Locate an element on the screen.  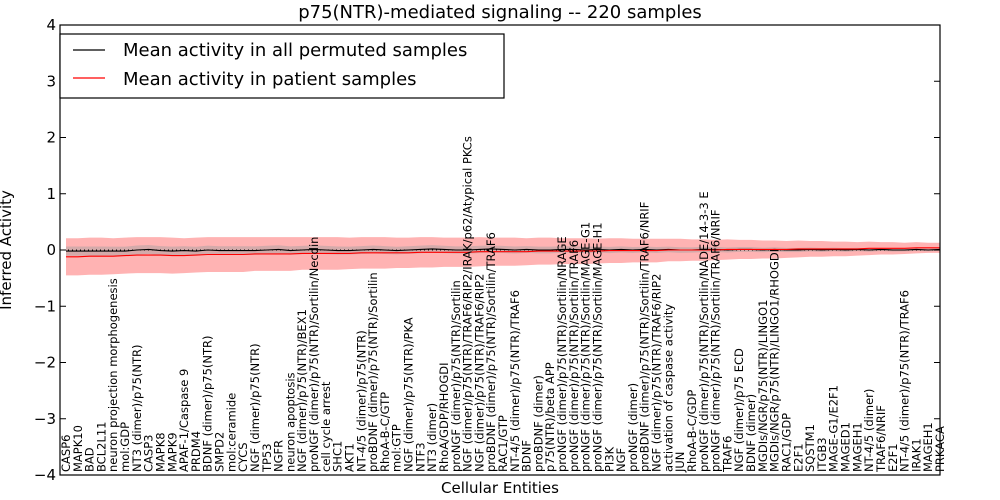
entity-label: RhoA/GDP/RHOGDI is located at coordinates (444, 417).